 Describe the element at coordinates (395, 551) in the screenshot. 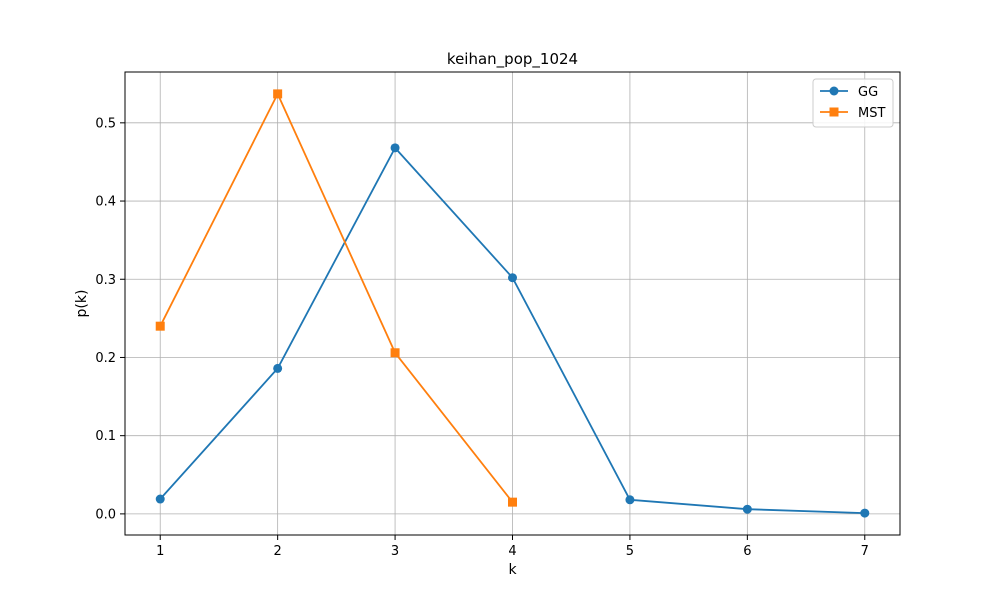

I see `x-tick-label: 3` at that location.